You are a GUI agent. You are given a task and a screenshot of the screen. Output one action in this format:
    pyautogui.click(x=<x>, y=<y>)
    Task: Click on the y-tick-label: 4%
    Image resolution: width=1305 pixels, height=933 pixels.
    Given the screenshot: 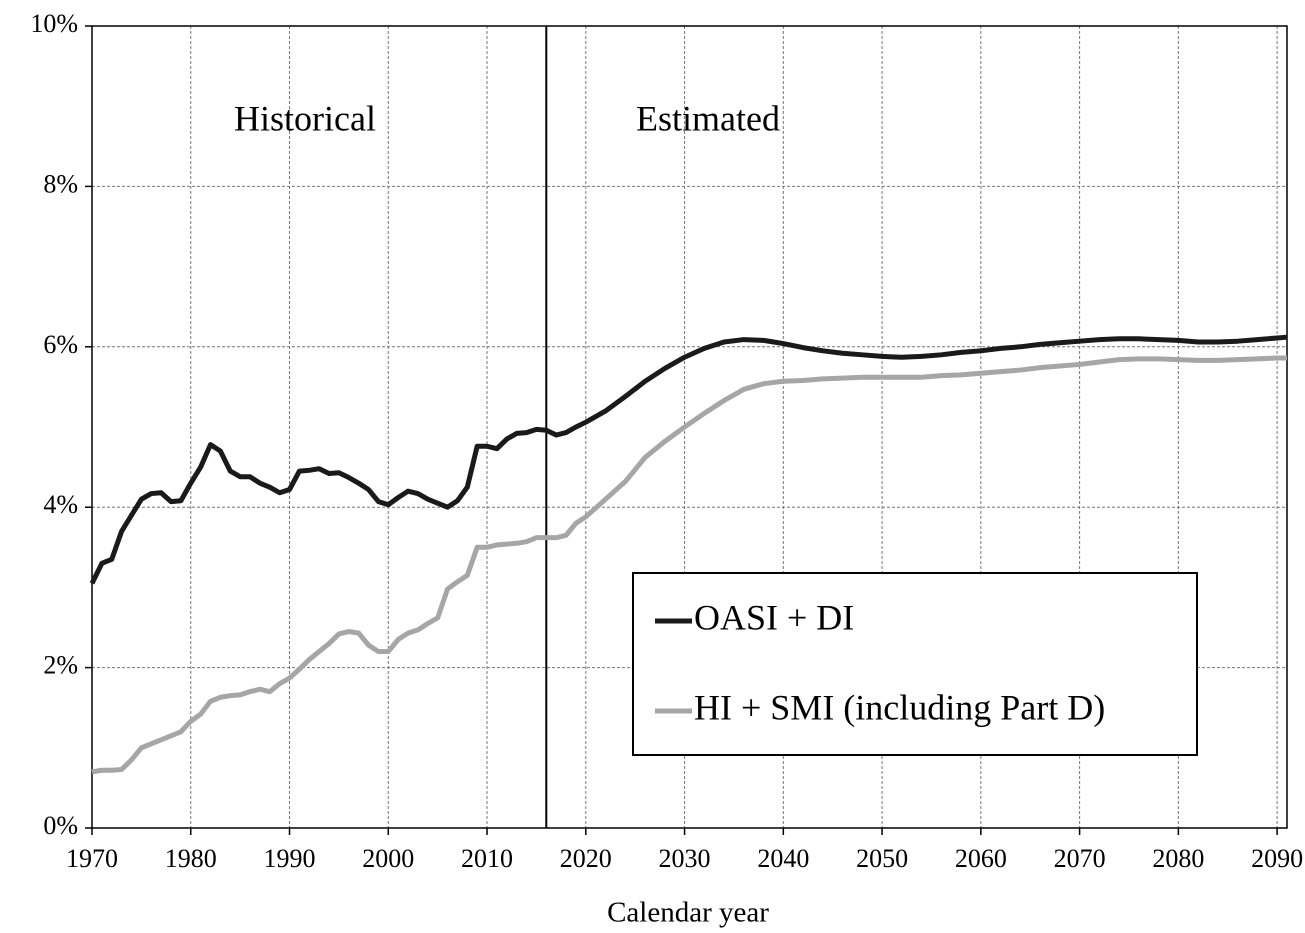 What is the action you would take?
    pyautogui.click(x=60, y=504)
    